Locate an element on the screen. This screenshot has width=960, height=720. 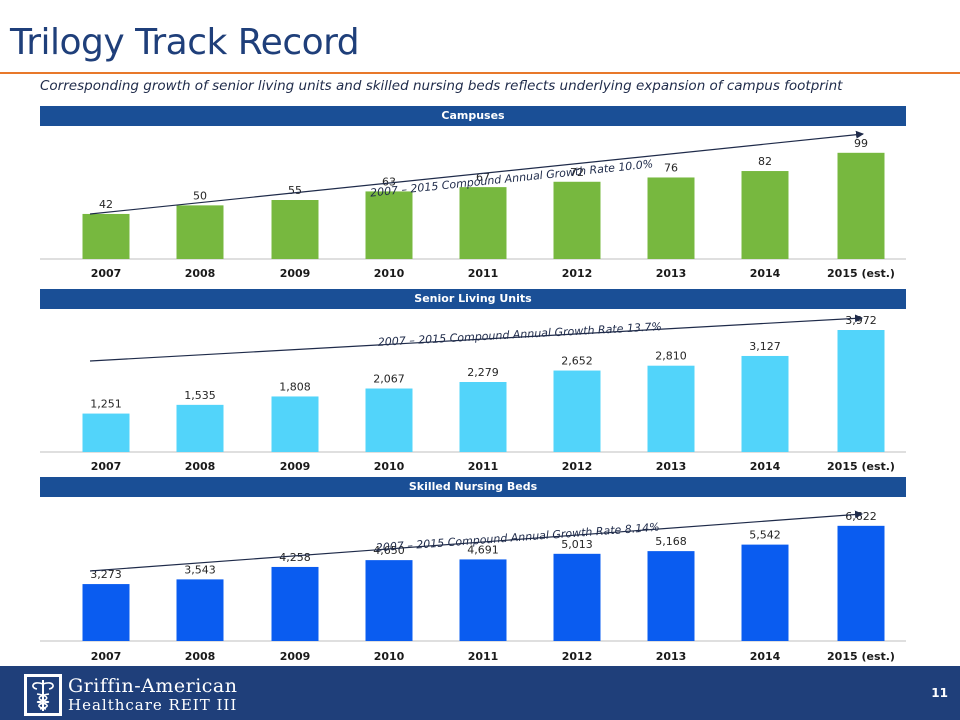
data-label: 63 is located at coordinates (389, 181).